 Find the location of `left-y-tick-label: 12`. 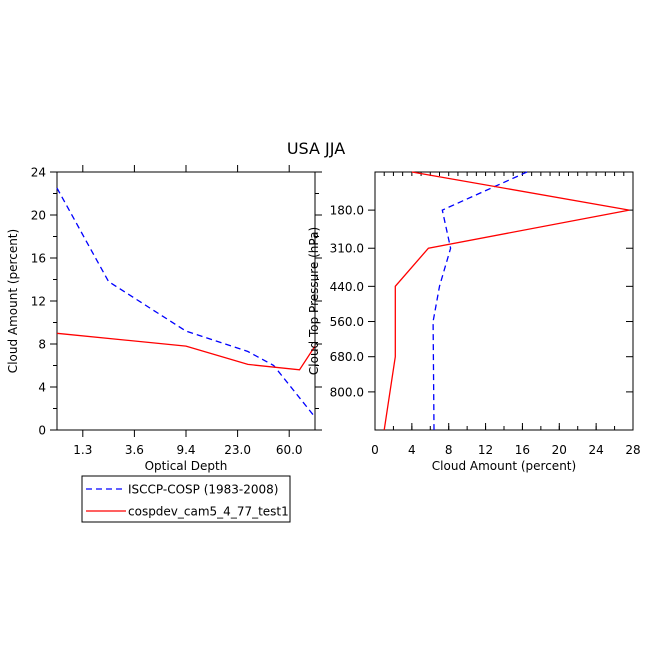

left-y-tick-label: 12 is located at coordinates (38, 302).